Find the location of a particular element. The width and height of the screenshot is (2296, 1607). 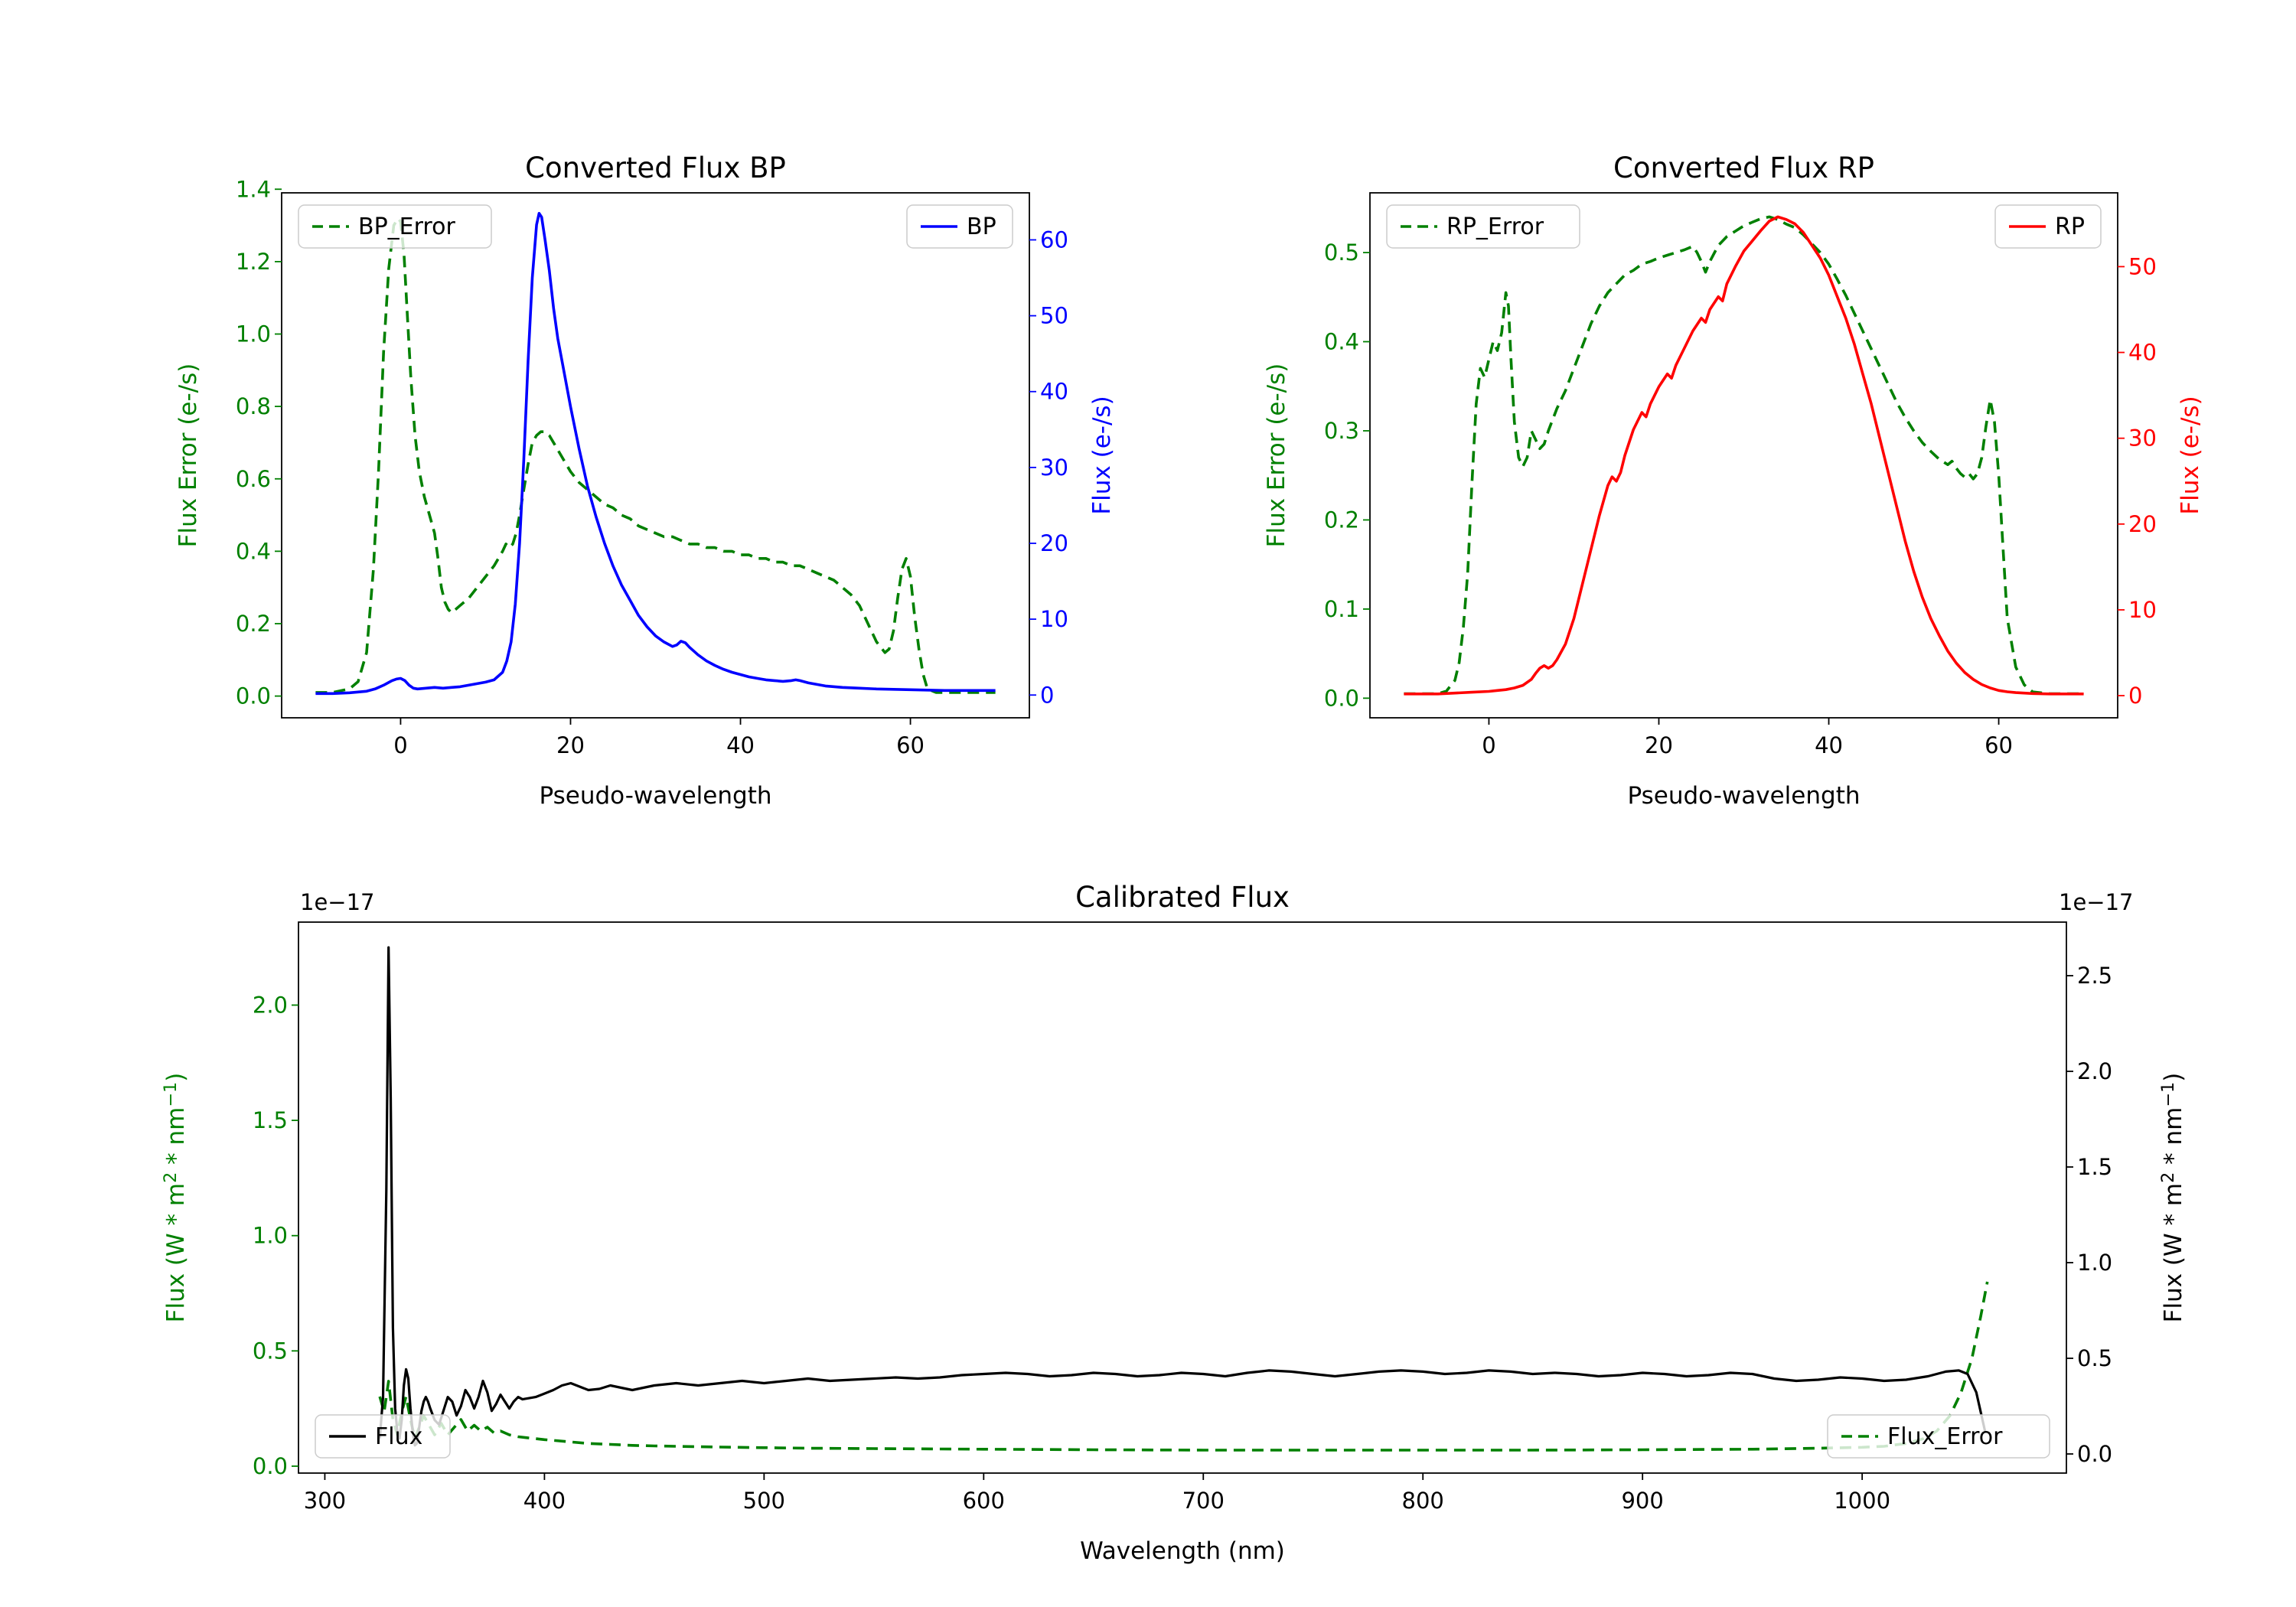

left-tick-label: 1.5 is located at coordinates (270, 1120).